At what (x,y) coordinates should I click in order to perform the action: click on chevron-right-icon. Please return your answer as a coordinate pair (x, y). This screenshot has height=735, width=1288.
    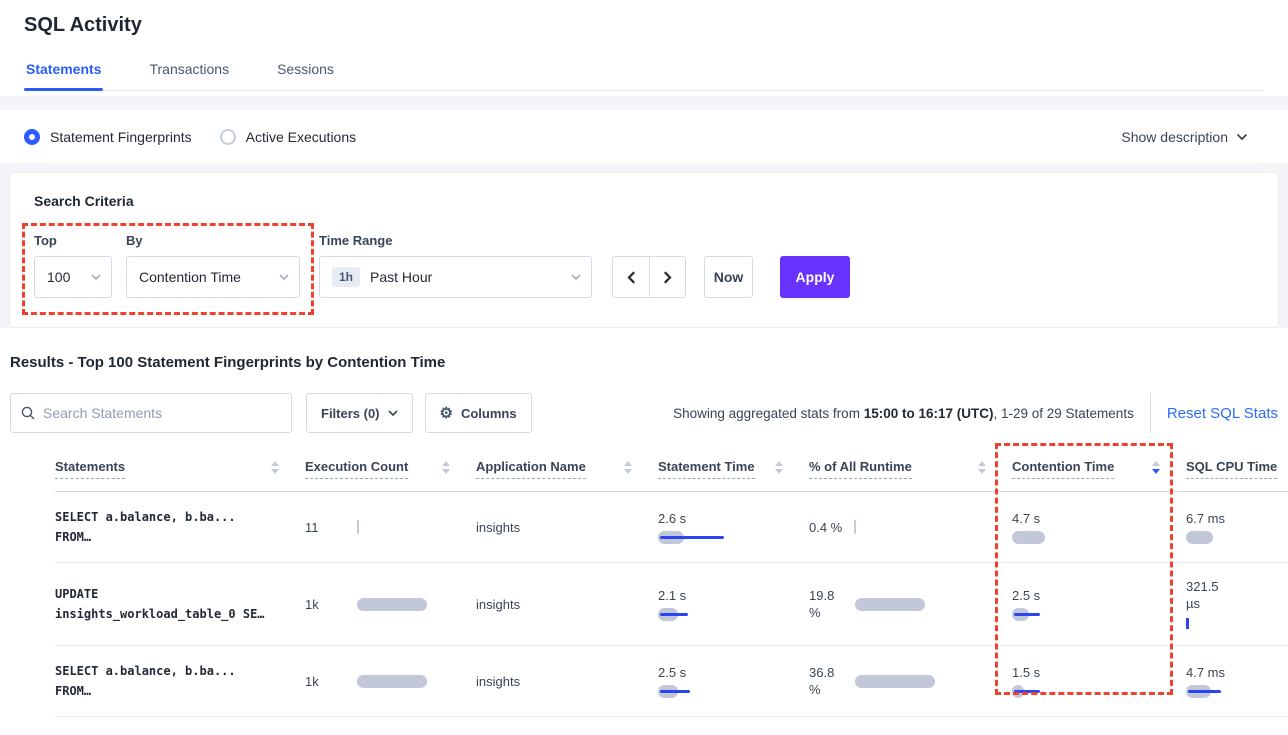
    Looking at the image, I should click on (668, 277).